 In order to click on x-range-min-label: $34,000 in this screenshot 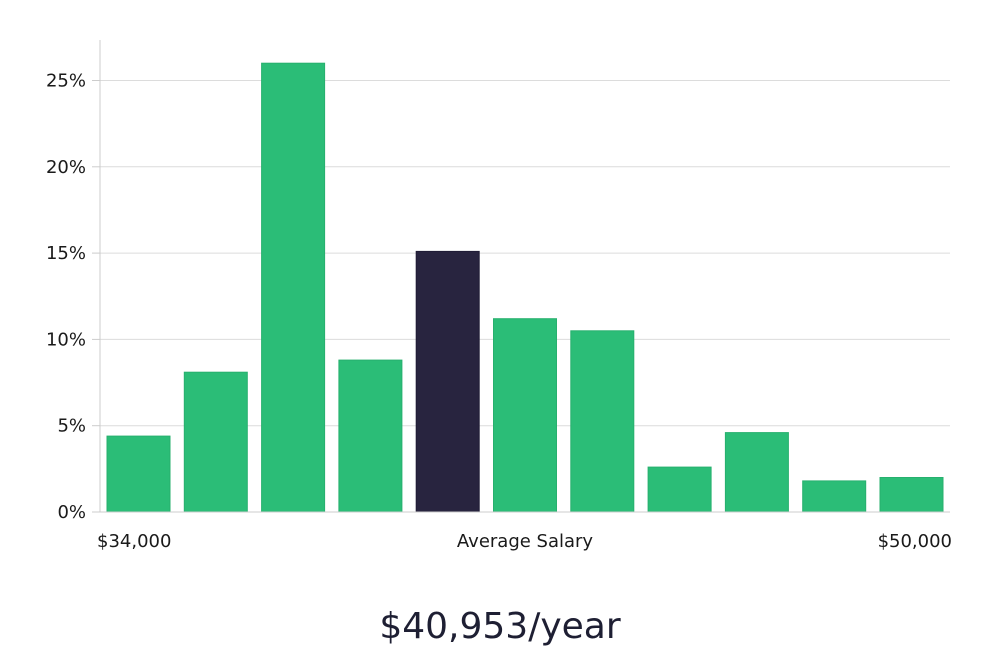, I will do `click(134, 541)`.